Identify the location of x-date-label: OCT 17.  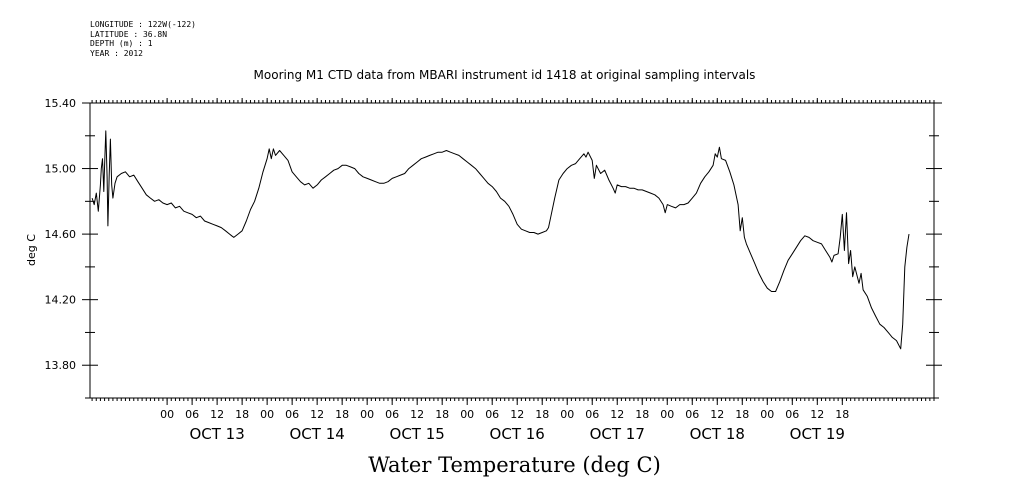
(617, 434).